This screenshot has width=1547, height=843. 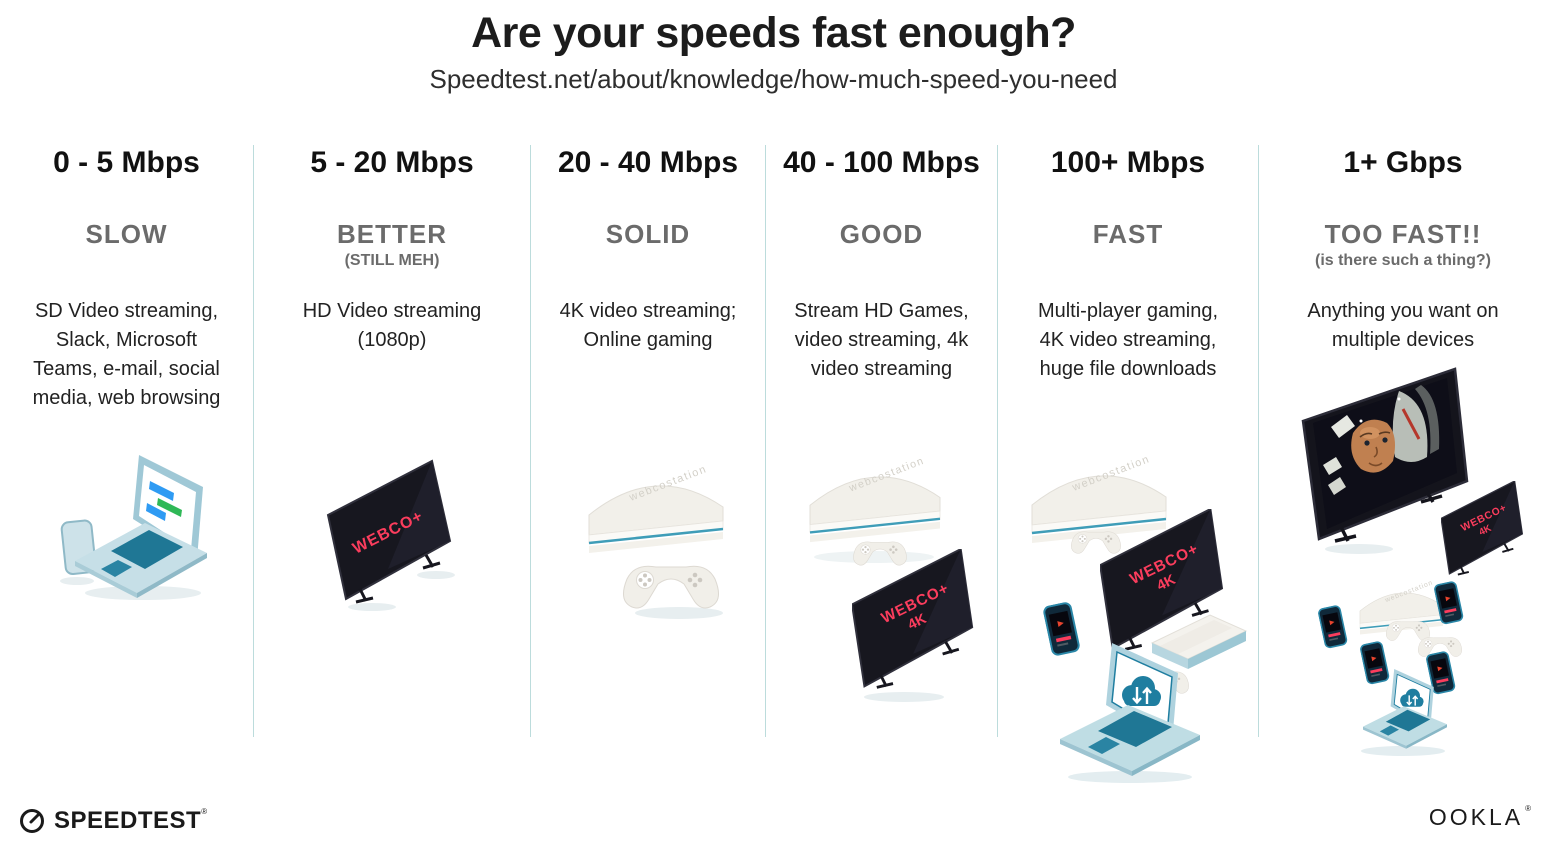 I want to click on ookla-logo: OOKLA ®, so click(x=1480, y=817).